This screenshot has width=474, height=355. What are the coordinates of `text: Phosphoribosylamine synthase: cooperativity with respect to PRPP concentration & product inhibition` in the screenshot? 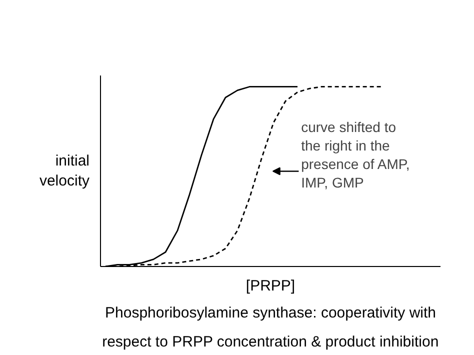 It's located at (270, 327).